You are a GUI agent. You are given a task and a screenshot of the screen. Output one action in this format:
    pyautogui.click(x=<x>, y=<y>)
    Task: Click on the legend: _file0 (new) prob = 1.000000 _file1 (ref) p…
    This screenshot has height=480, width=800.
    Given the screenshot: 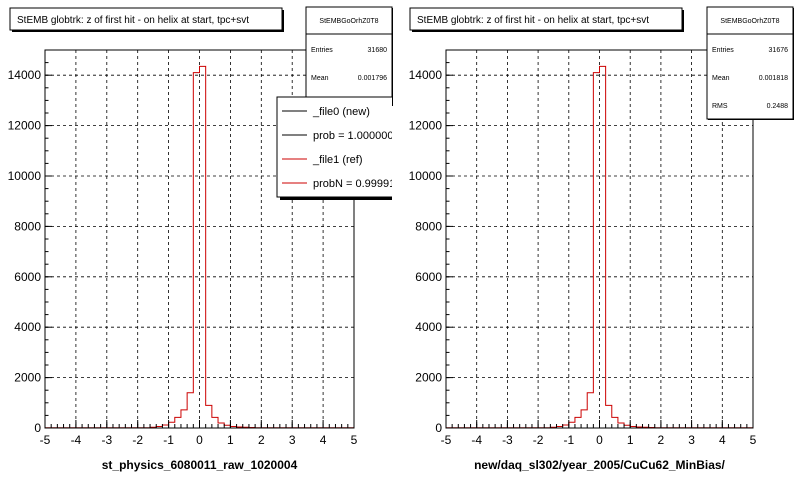 What is the action you would take?
    pyautogui.click(x=335, y=148)
    